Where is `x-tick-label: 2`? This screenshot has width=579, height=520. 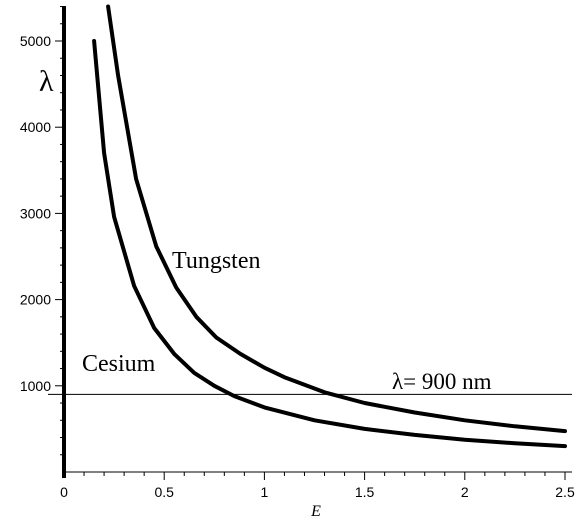
x-tick-label: 2 is located at coordinates (465, 492).